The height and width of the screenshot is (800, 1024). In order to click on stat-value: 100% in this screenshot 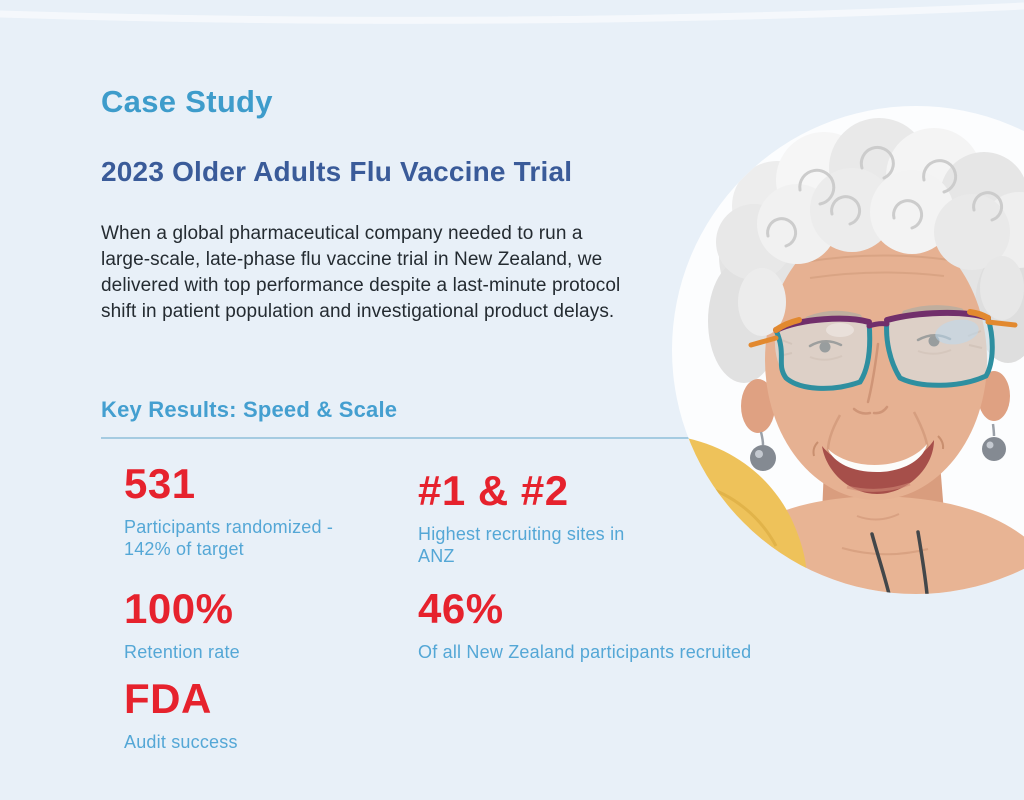, I will do `click(179, 608)`.